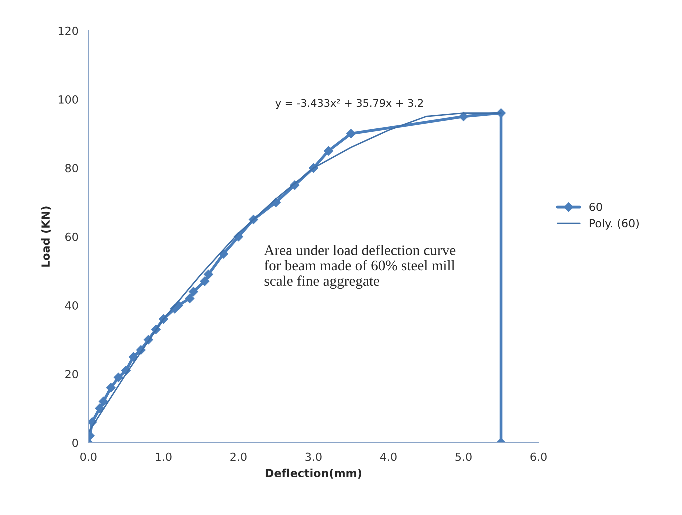 The width and height of the screenshot is (682, 515). What do you see at coordinates (164, 457) in the screenshot?
I see `x-tick-label: 1.0` at bounding box center [164, 457].